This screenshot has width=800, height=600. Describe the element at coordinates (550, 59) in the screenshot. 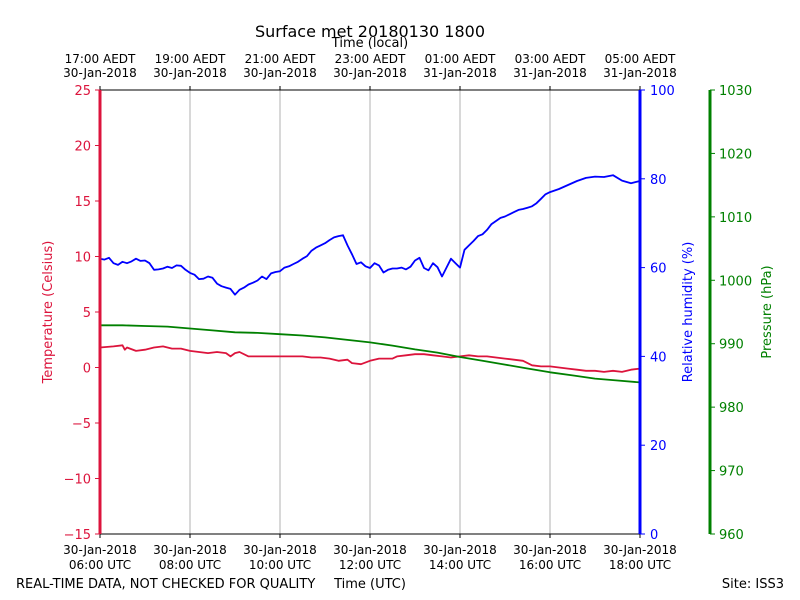

I see `top-tick-time: 03:00 AEDT` at that location.